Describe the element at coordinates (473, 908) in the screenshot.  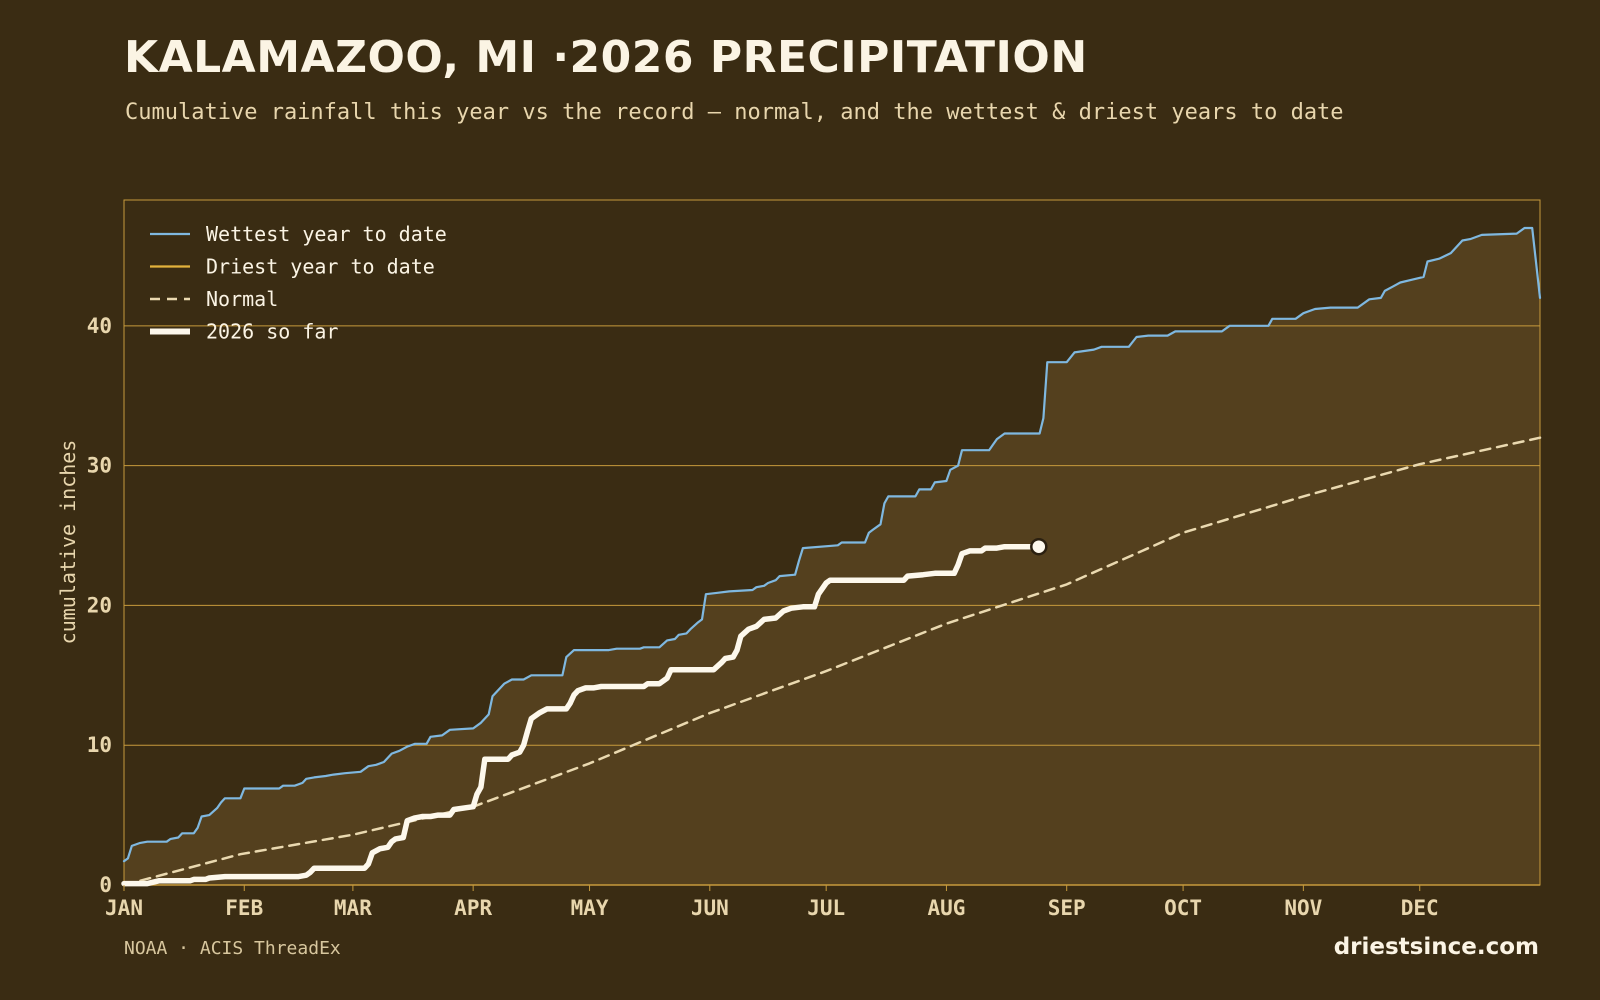
I see `x-tick-label: APR` at that location.